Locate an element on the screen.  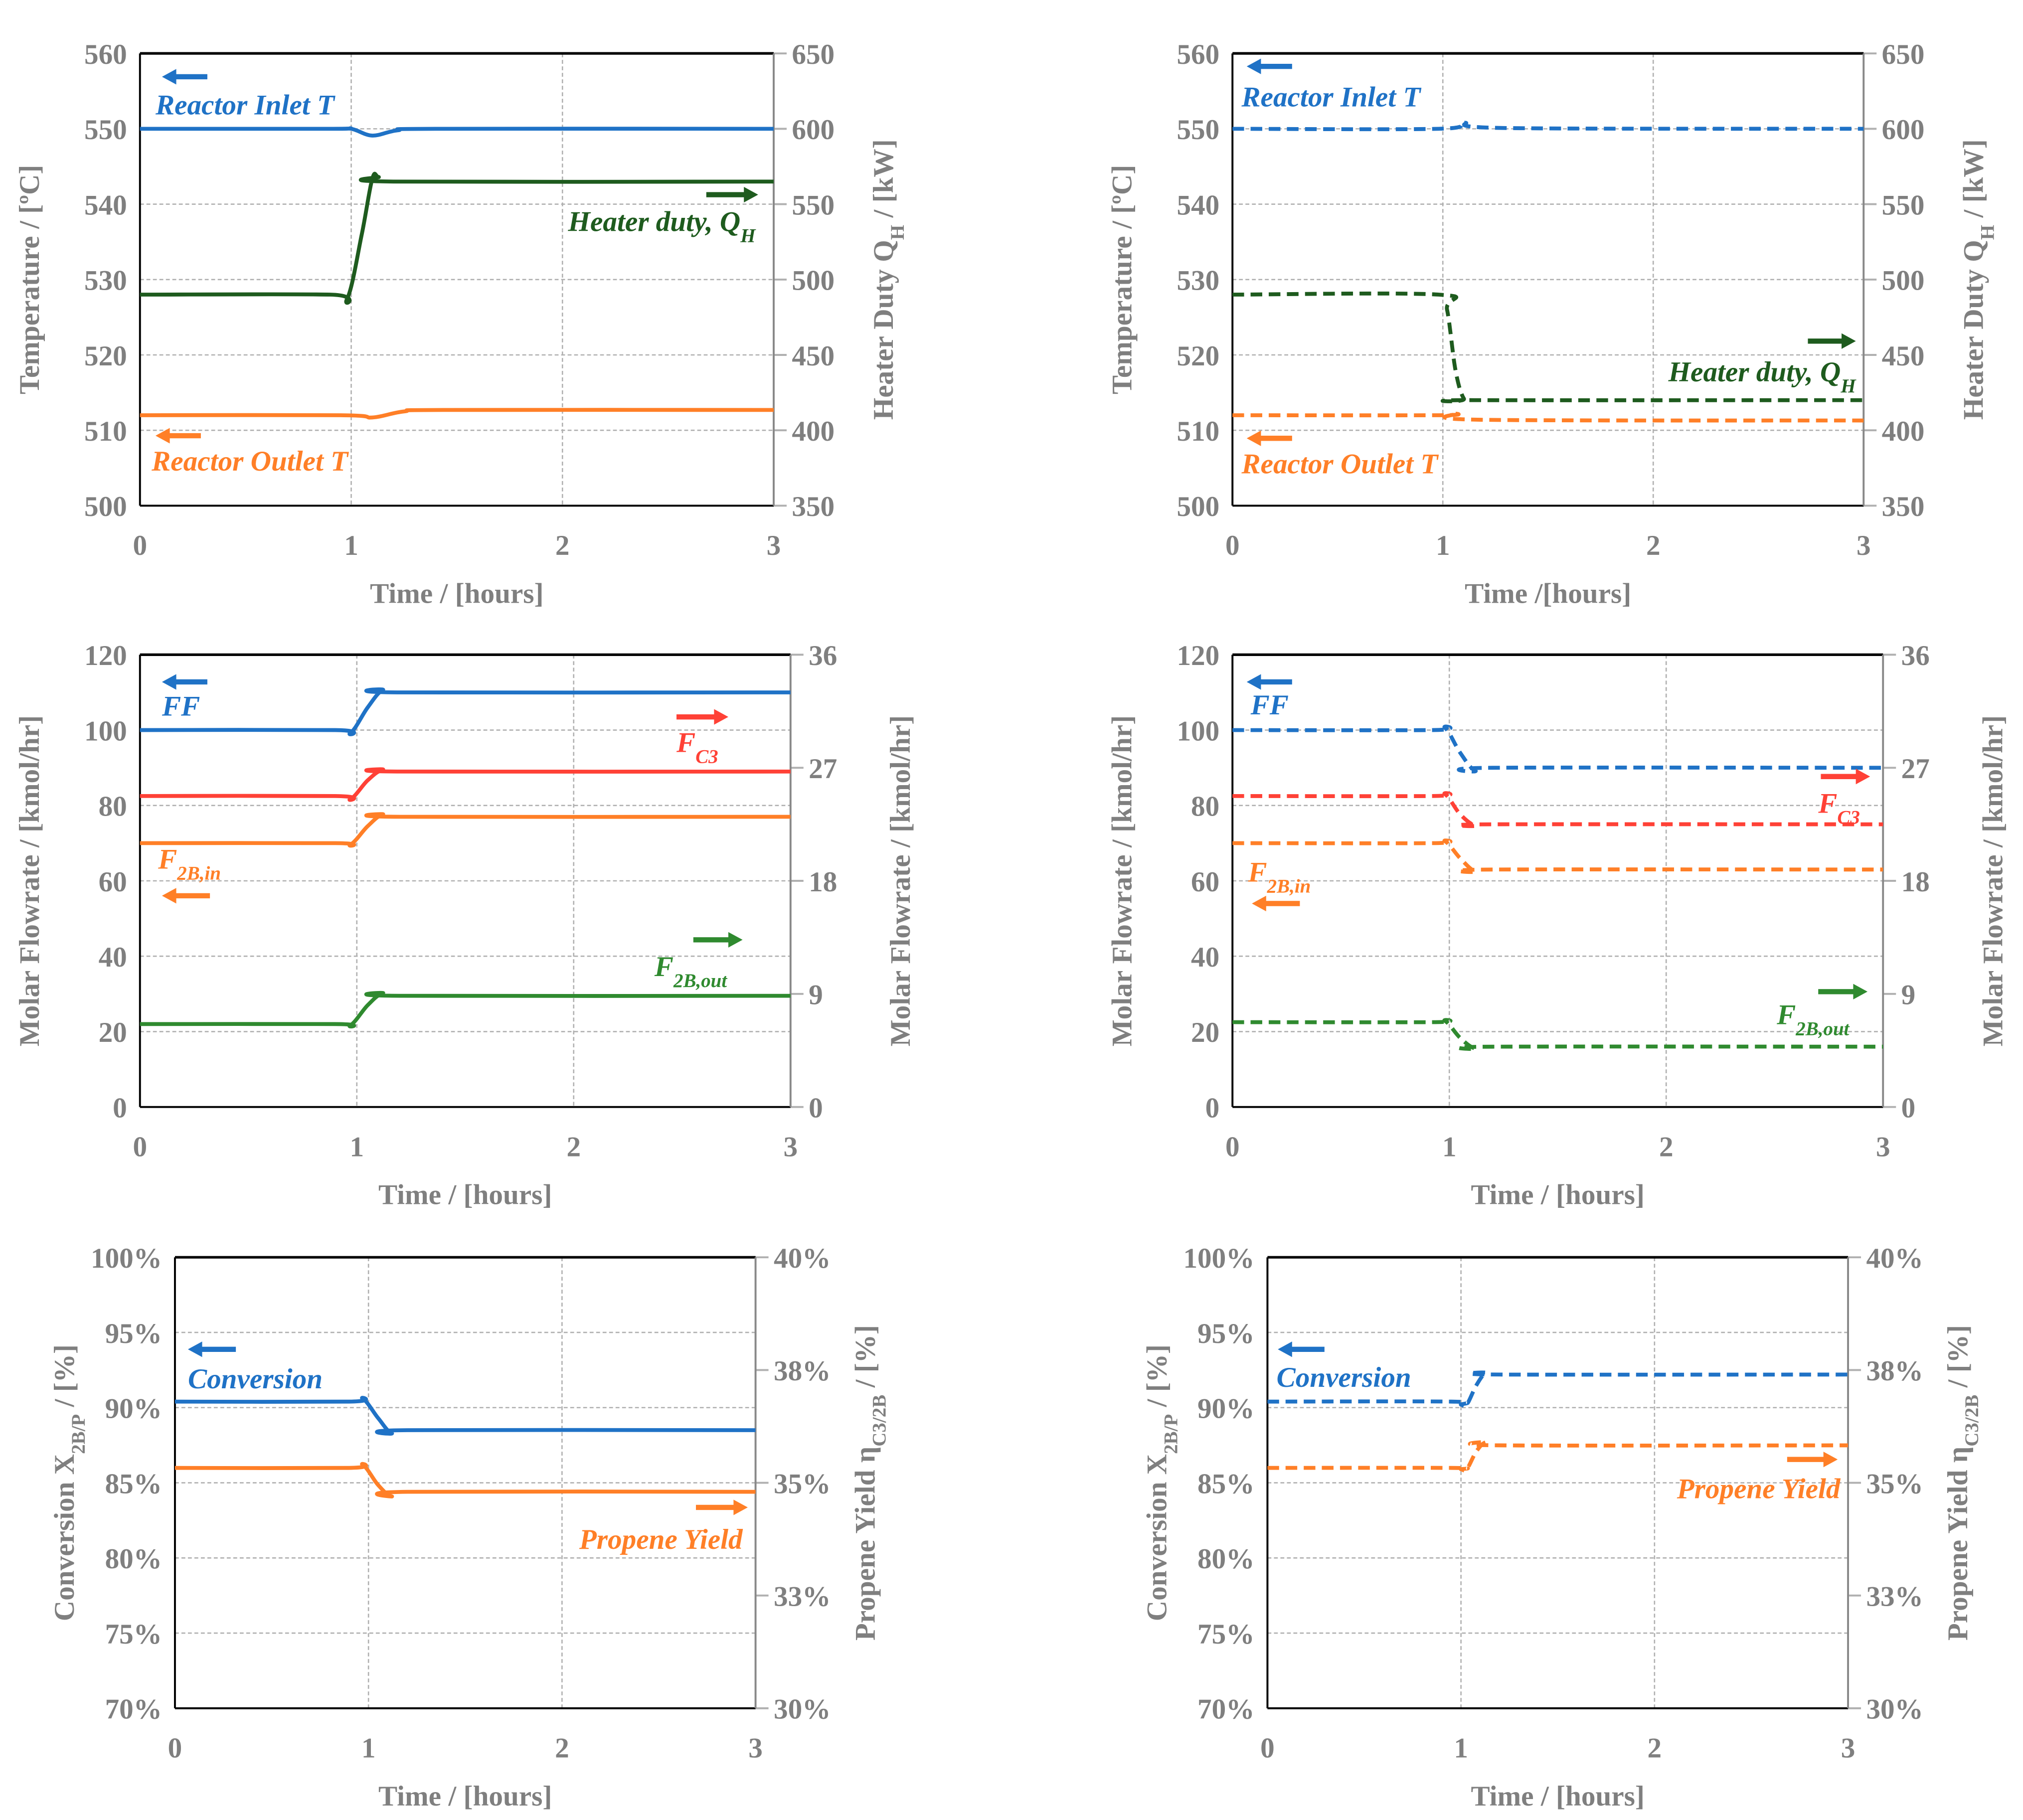
y2-tick-label: 550 is located at coordinates (813, 205).